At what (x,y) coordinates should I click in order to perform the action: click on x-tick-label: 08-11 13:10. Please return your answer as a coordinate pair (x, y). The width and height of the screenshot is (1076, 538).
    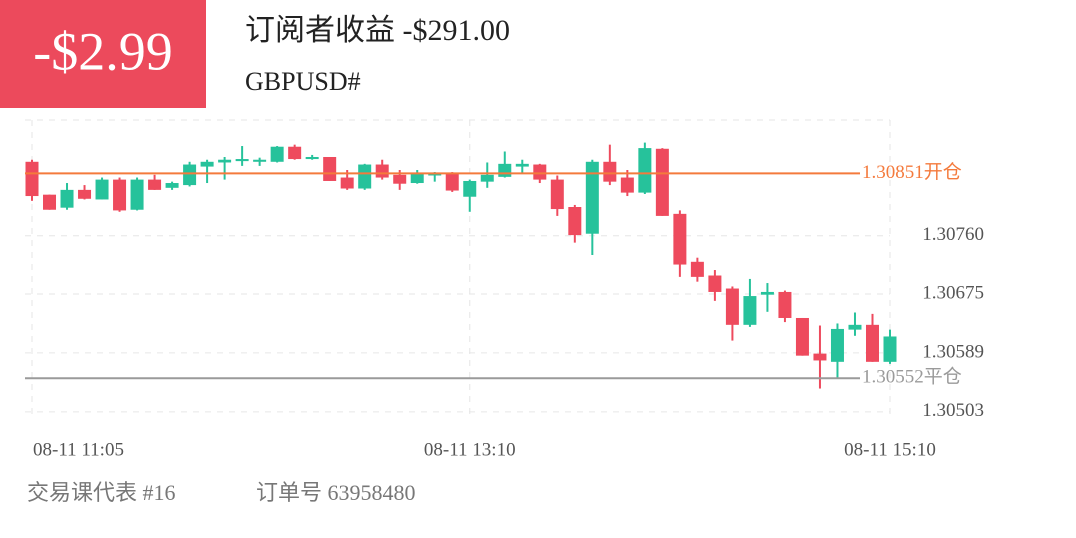
    Looking at the image, I should click on (470, 449).